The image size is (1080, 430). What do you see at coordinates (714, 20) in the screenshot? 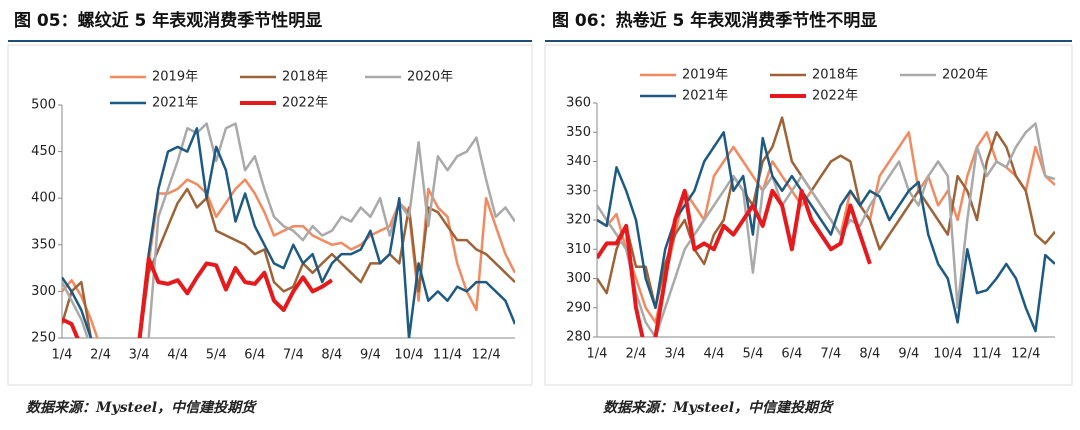
I see `chart-title: 图 06：热卷近 5 年表观消费季节性不明显` at bounding box center [714, 20].